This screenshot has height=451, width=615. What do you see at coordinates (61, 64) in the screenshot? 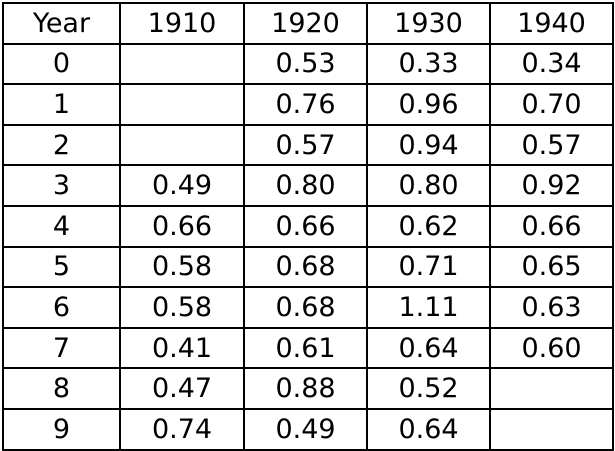
I see `cell-year: 0` at bounding box center [61, 64].